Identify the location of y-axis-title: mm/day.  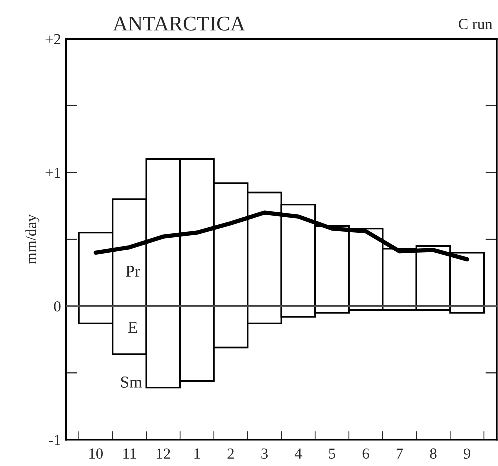
(33, 239).